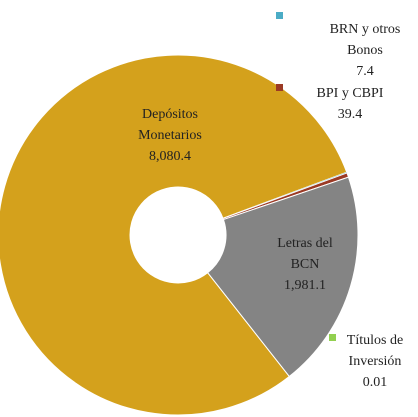  Describe the element at coordinates (365, 50) in the screenshot. I see `label-line: Bonos` at that location.